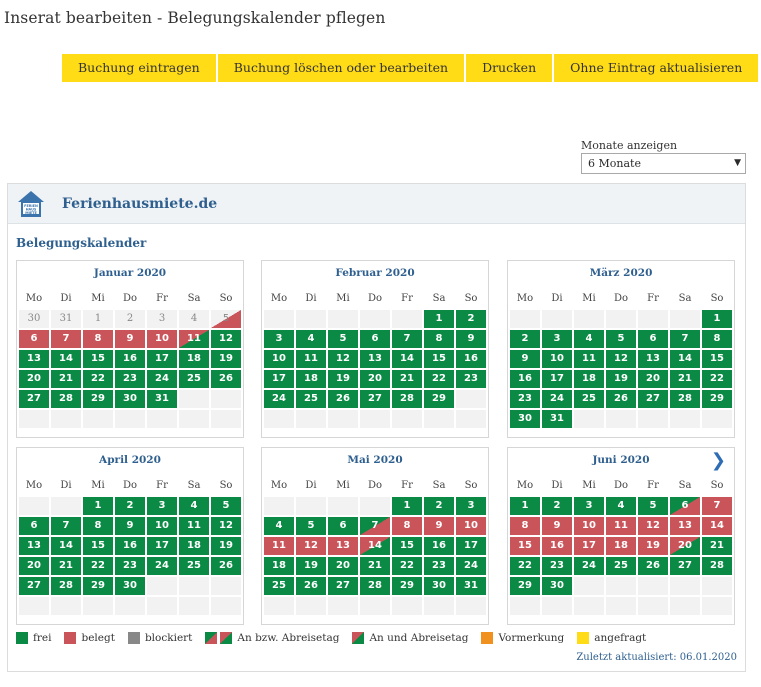  I want to click on refresh-button: Ohne Eintrag aktualisieren, so click(656, 68).